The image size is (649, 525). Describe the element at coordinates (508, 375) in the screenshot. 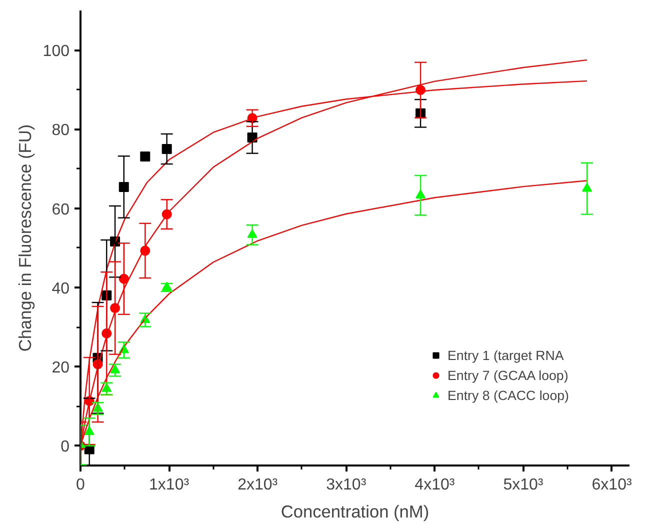

I see `legend-label: Entry 7 (GCAA loop)` at that location.